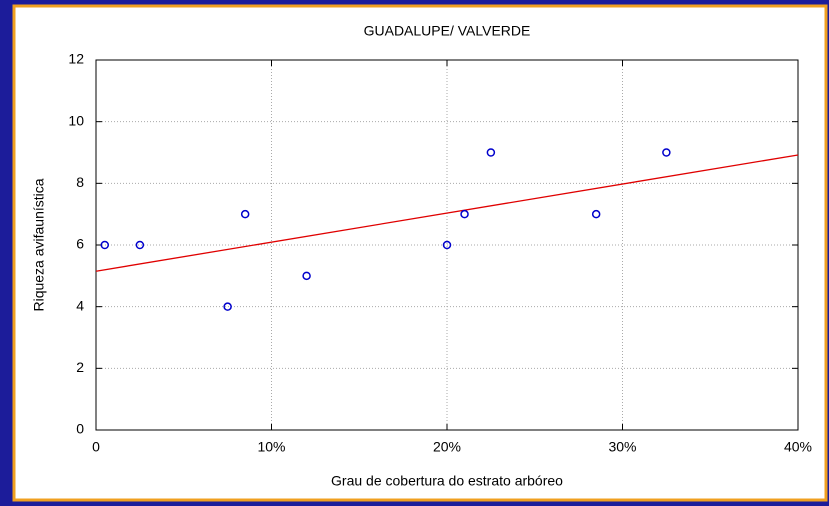 The image size is (829, 506). Describe the element at coordinates (80, 182) in the screenshot. I see `y-tick-label: 8` at that location.